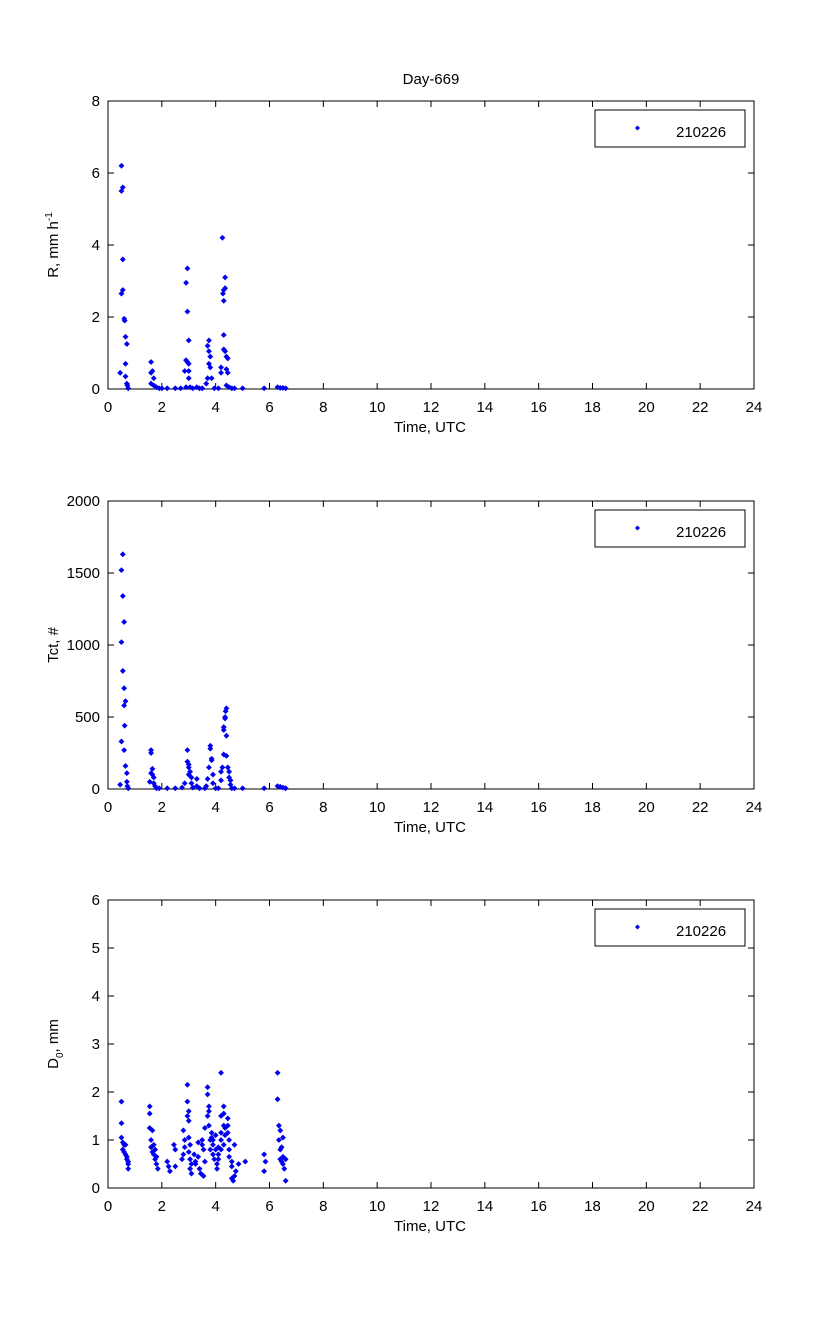  I want to click on x-tick-label: 24, so click(754, 407).